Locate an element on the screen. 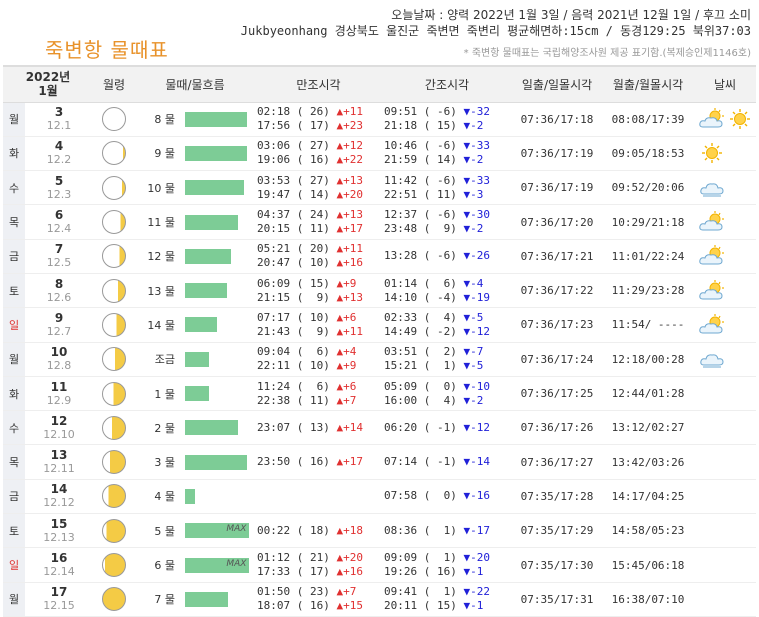 This screenshot has width=759, height=617. high-tide-2-delta: ▲+16 is located at coordinates (350, 571).